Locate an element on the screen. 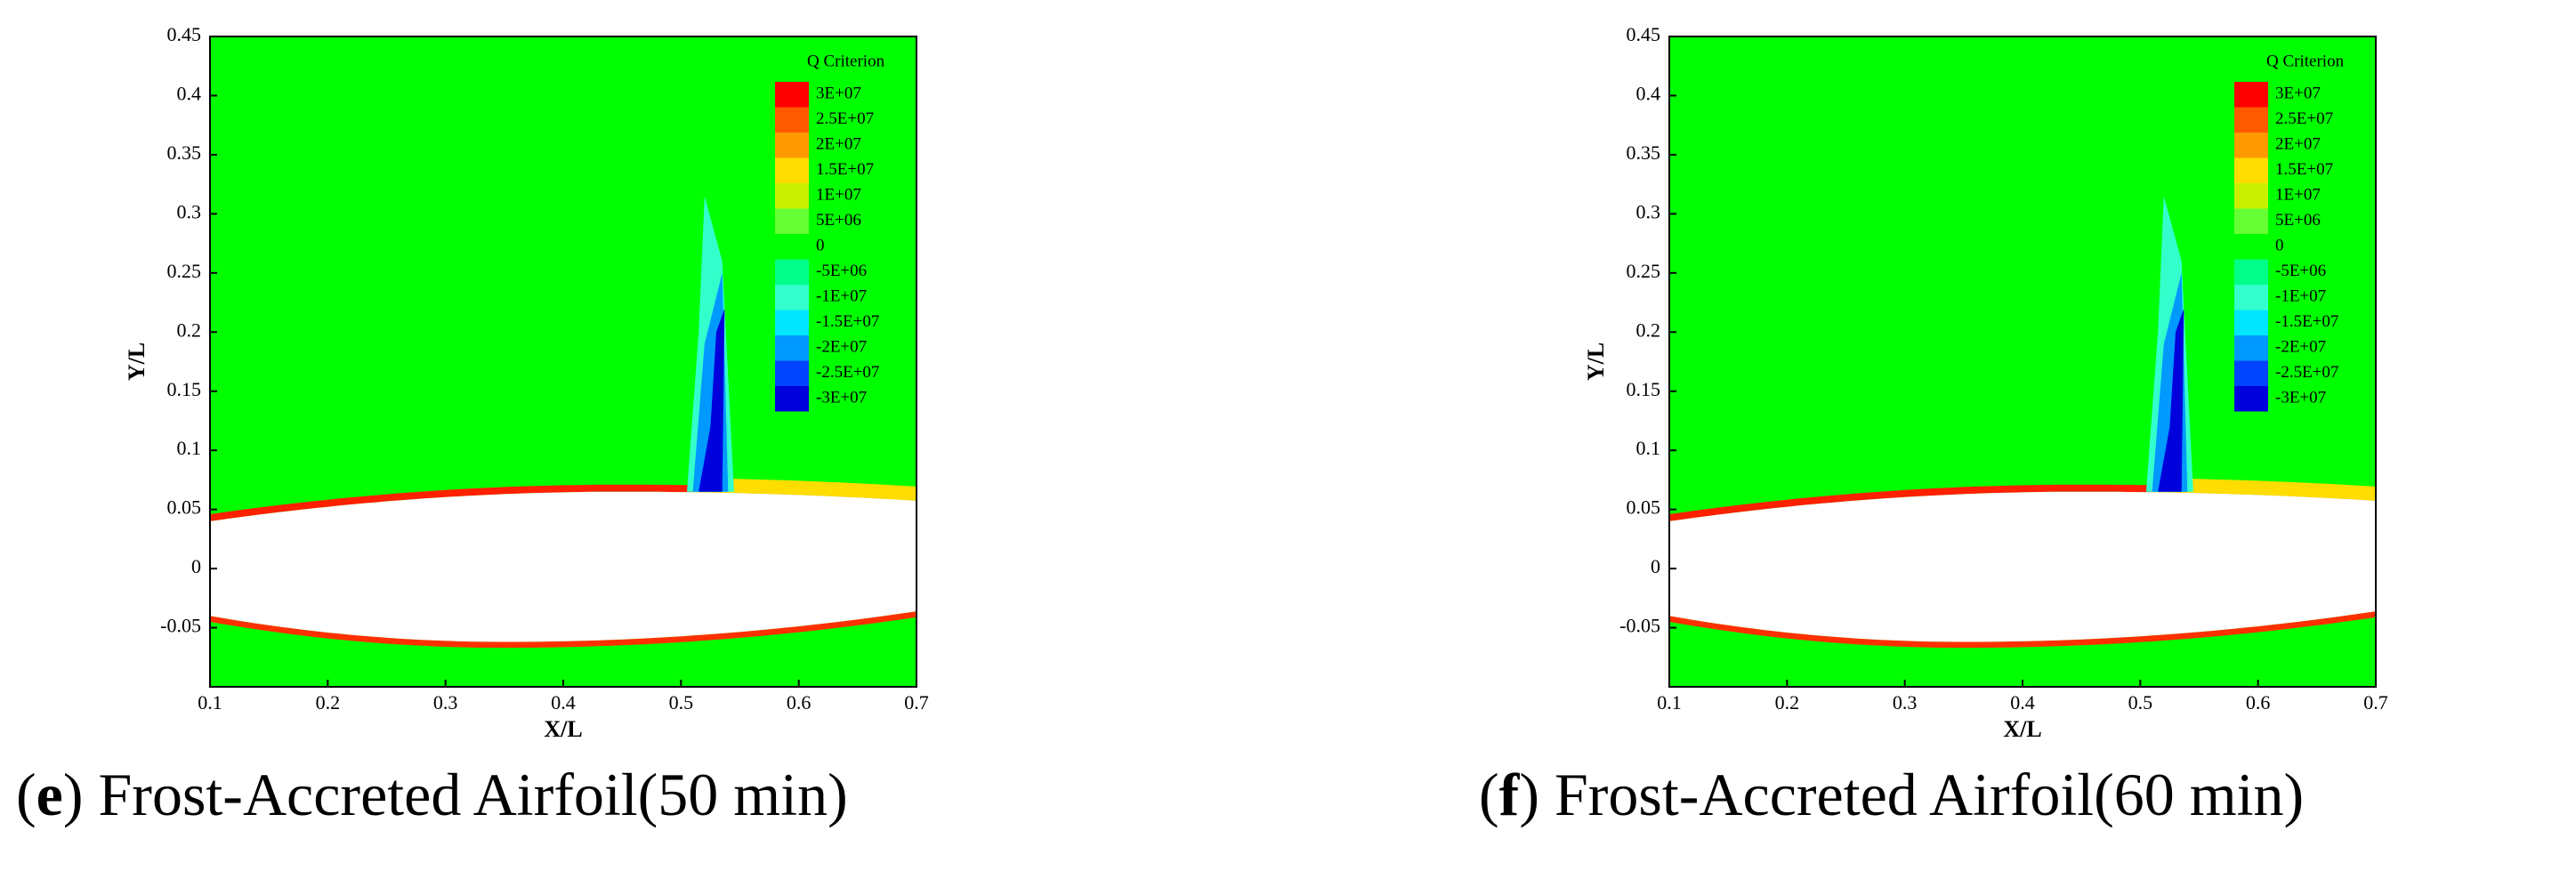  legend-label: -1.5E+07 is located at coordinates (2306, 321).